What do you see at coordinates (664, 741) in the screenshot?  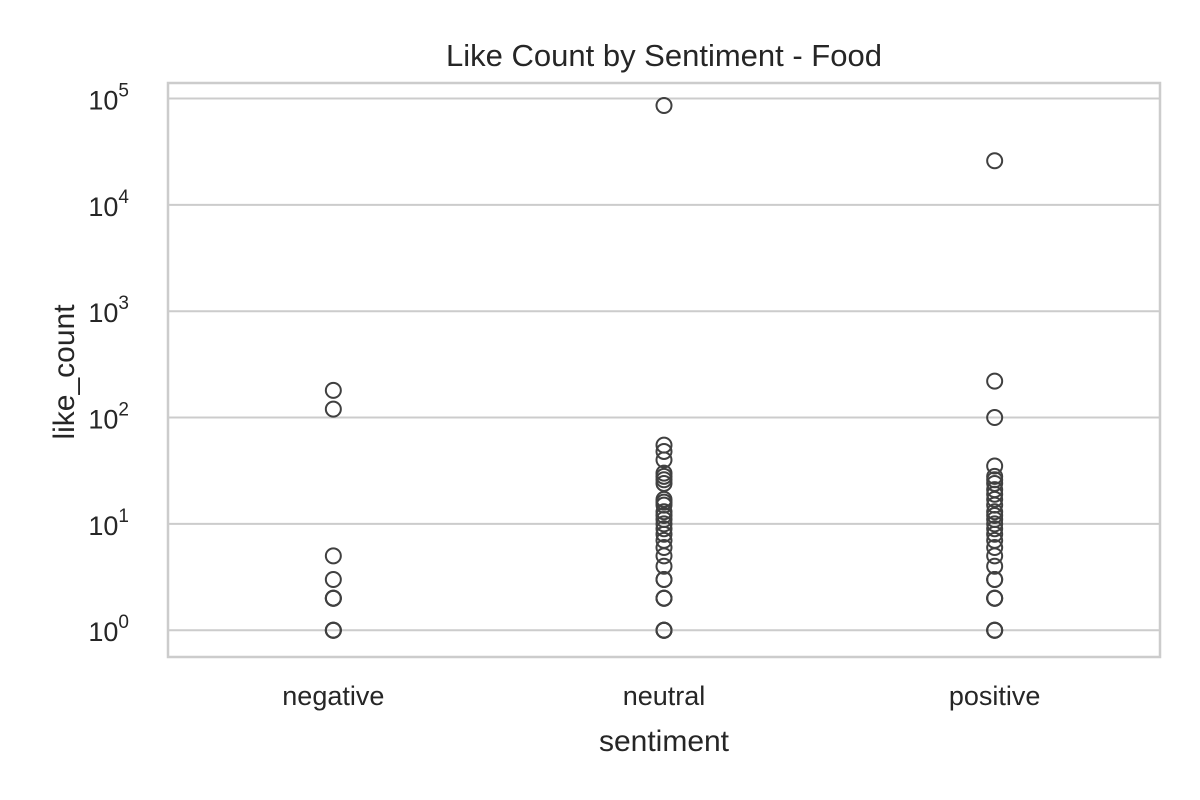 I see `x-axis-label: sentiment` at bounding box center [664, 741].